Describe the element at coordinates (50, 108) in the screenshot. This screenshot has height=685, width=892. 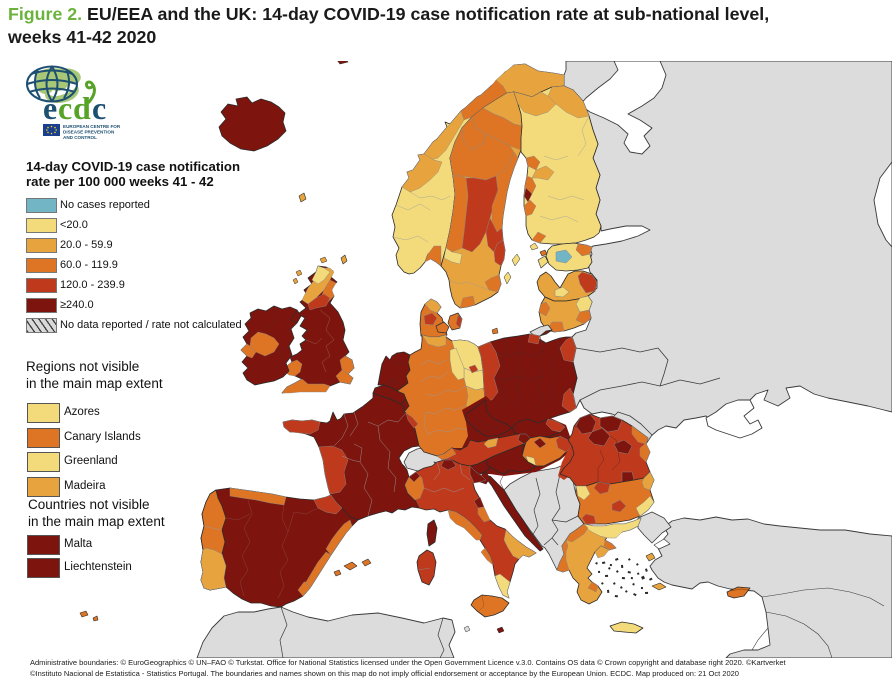
I see `svg-text: e` at that location.